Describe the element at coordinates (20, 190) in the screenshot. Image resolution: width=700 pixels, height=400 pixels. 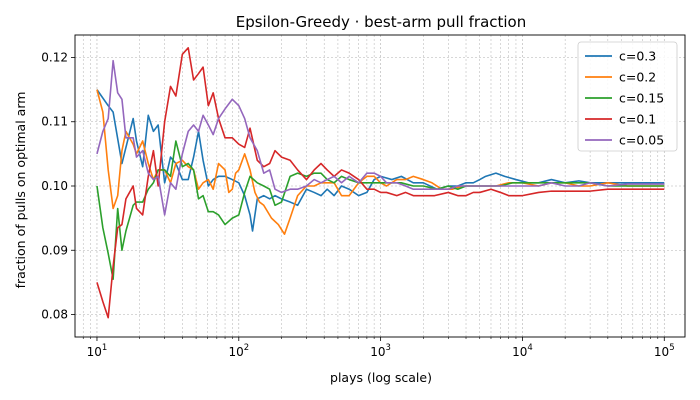
I see `y-axis-label: fraction of pulls on optimal arm` at that location.